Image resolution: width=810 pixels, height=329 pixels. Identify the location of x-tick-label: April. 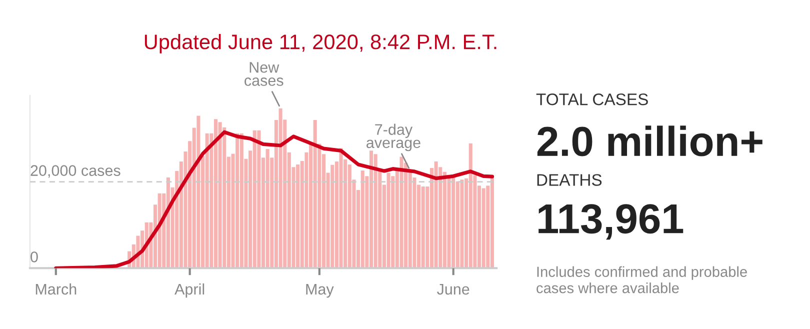
(189, 290).